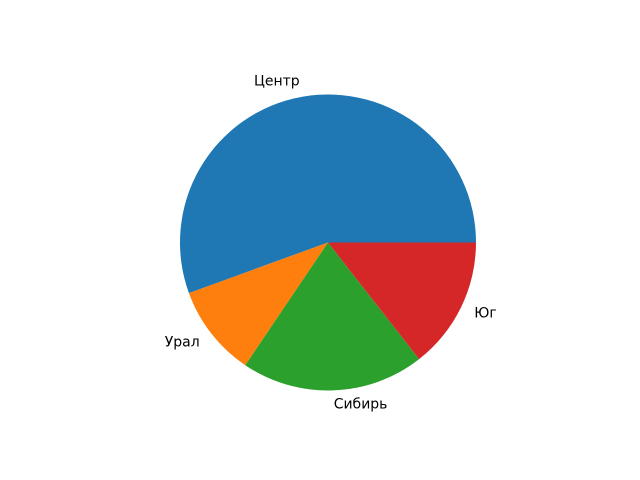 This screenshot has width=640, height=480. Describe the element at coordinates (182, 341) in the screenshot. I see `pie-slice-label-ural: Урал` at that location.